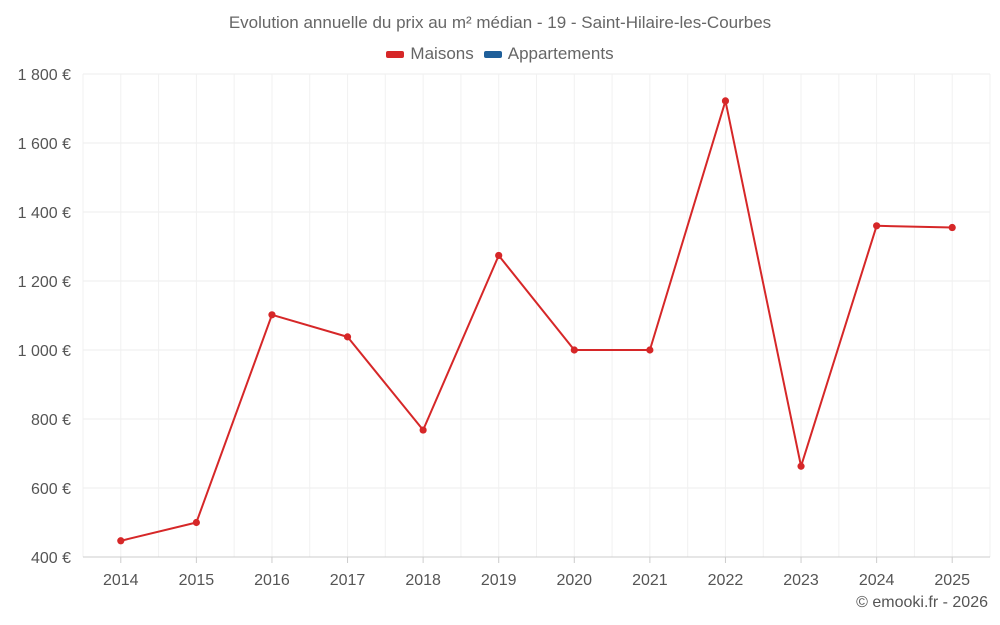 The image size is (1000, 625). I want to click on legend-swatch-appartements, so click(492, 54).